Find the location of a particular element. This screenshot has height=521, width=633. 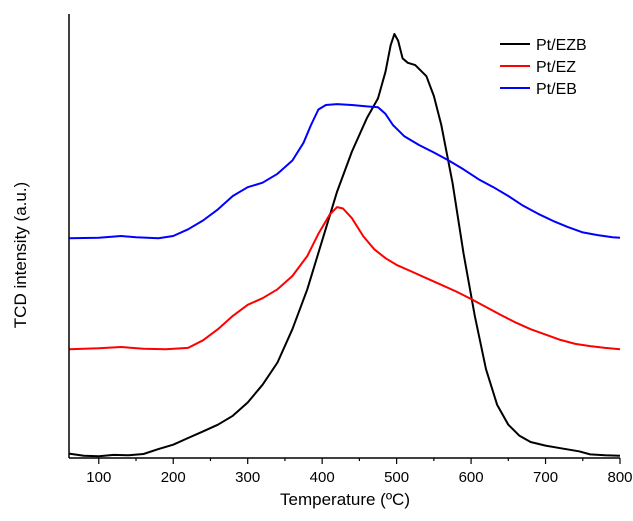

y-axis-label: TCD intensity (a.u.) is located at coordinates (20, 255).